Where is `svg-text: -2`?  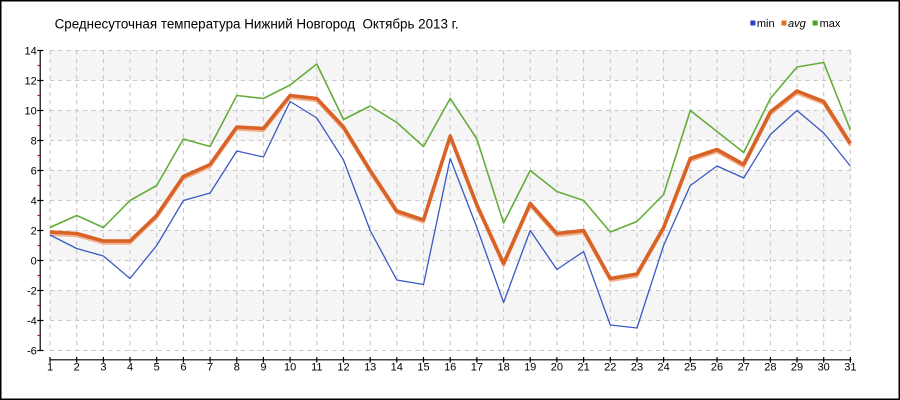 svg-text: -2 is located at coordinates (32, 292).